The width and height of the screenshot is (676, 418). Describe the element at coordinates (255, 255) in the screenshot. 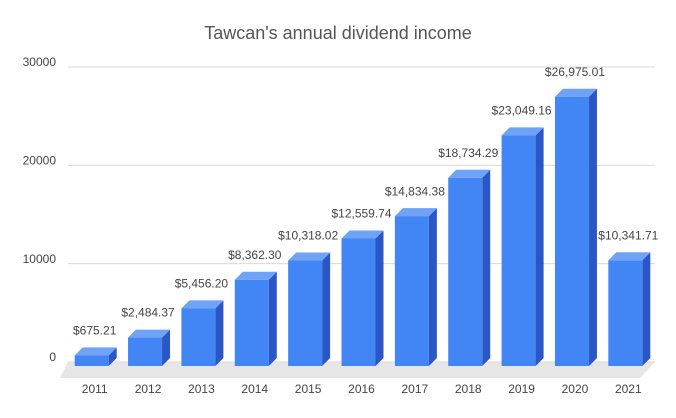

I see `value-label: $8,362.30` at that location.